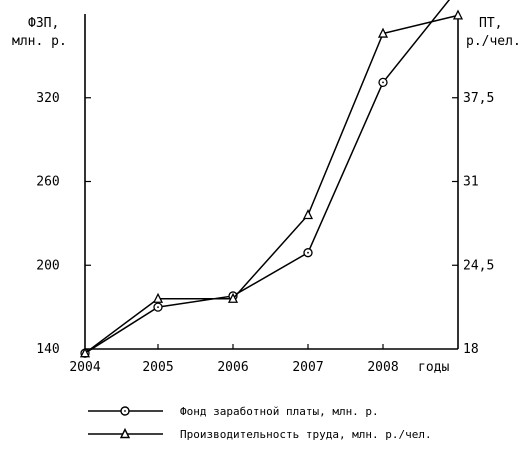 The image size is (527, 450). I want to click on y-right-tick-label: 37,5, so click(478, 98).